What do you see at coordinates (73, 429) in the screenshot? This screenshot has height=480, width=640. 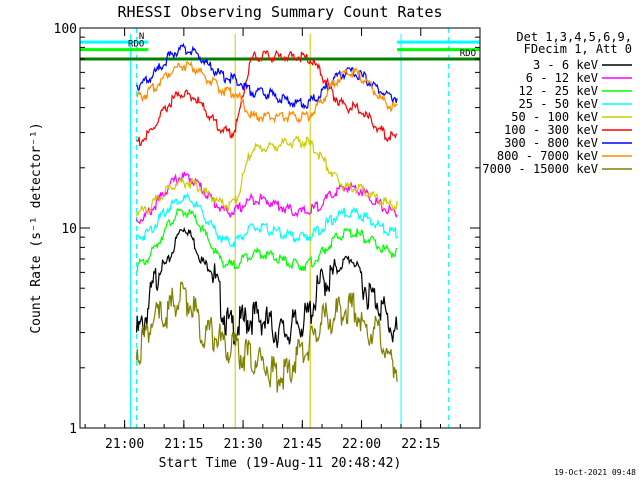 I see `y-tick-label-0: 1` at bounding box center [73, 429].